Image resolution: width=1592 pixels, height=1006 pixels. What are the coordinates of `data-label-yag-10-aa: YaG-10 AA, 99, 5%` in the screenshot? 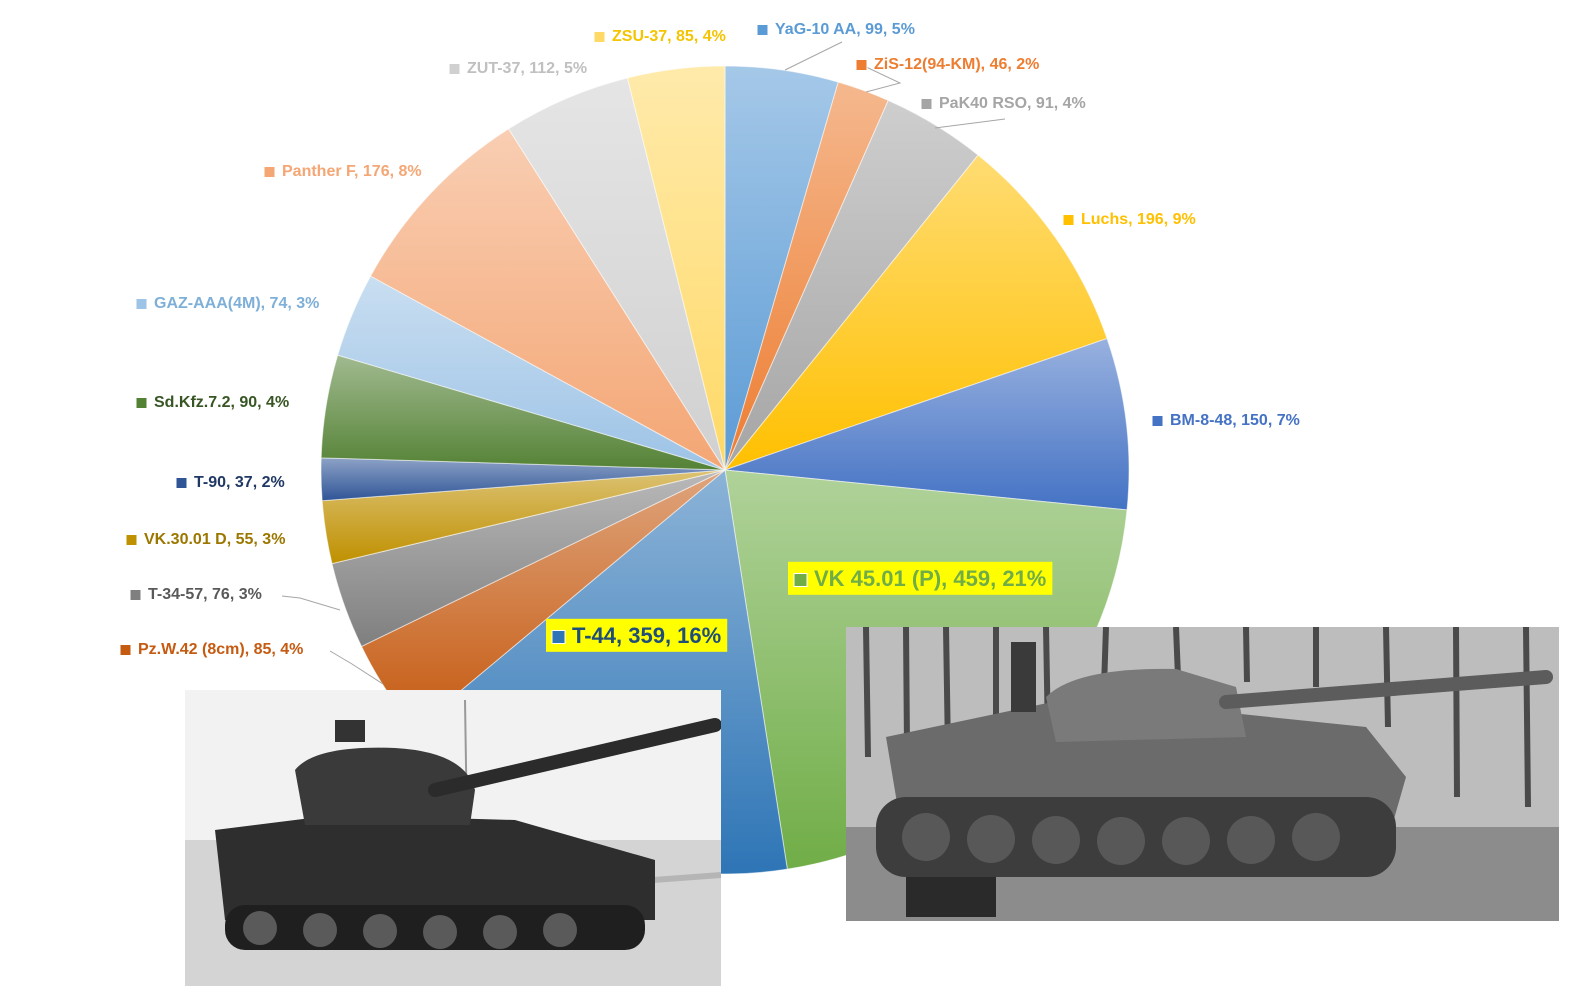 It's located at (835, 29).